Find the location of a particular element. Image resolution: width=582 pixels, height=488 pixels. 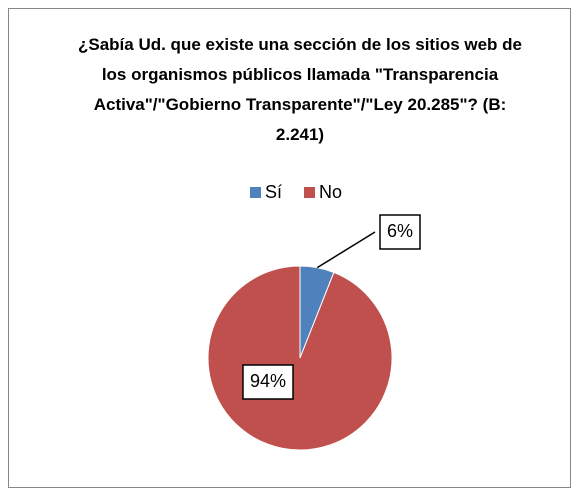

pie-slice is located at coordinates (300, 358).